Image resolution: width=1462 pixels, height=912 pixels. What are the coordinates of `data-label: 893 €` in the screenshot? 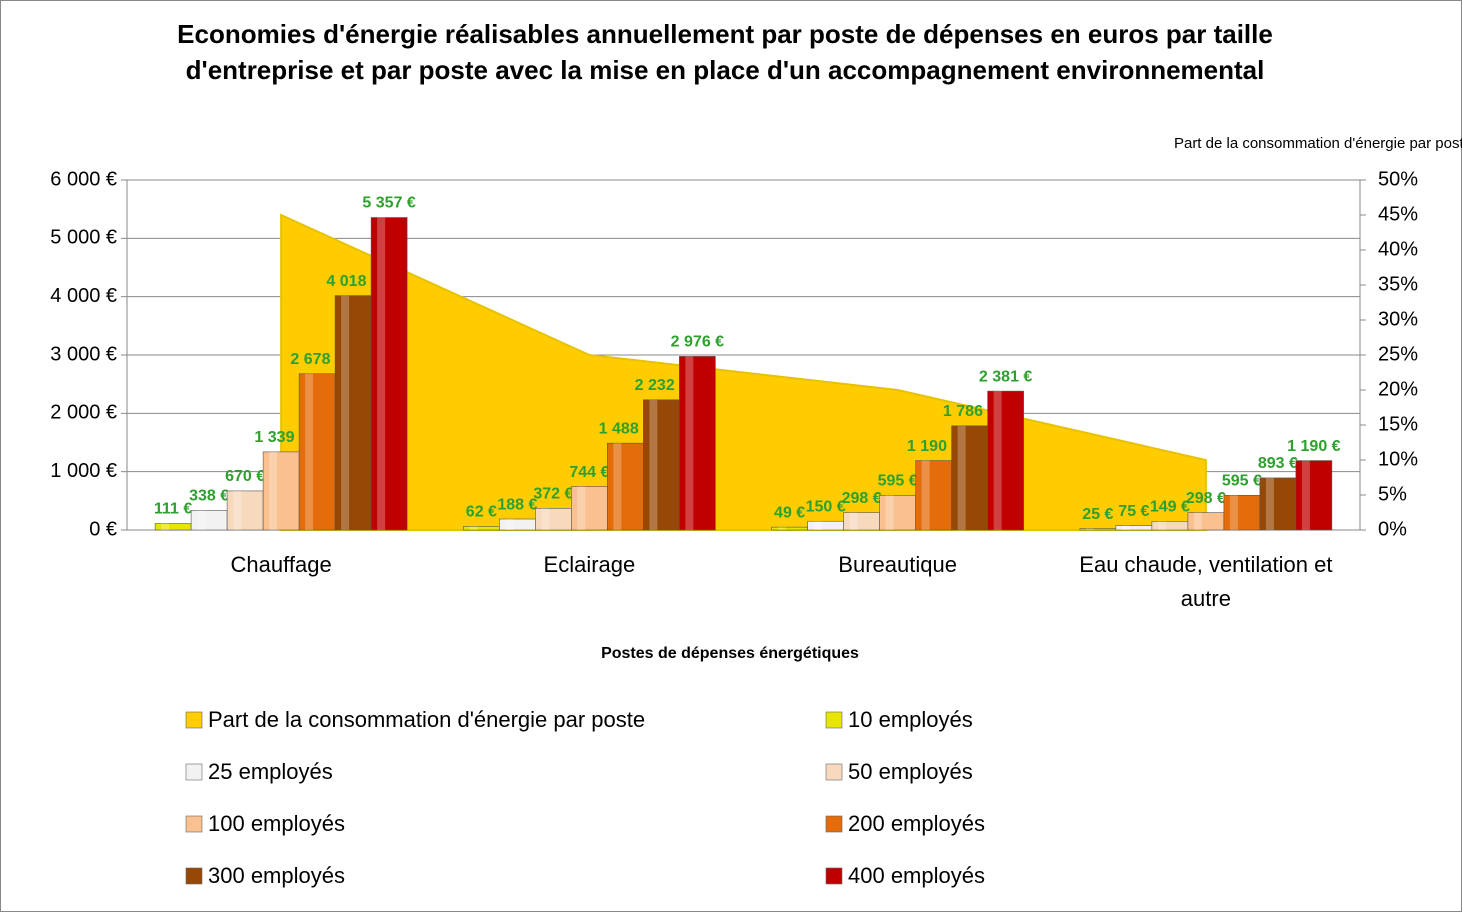 It's located at (1278, 463).